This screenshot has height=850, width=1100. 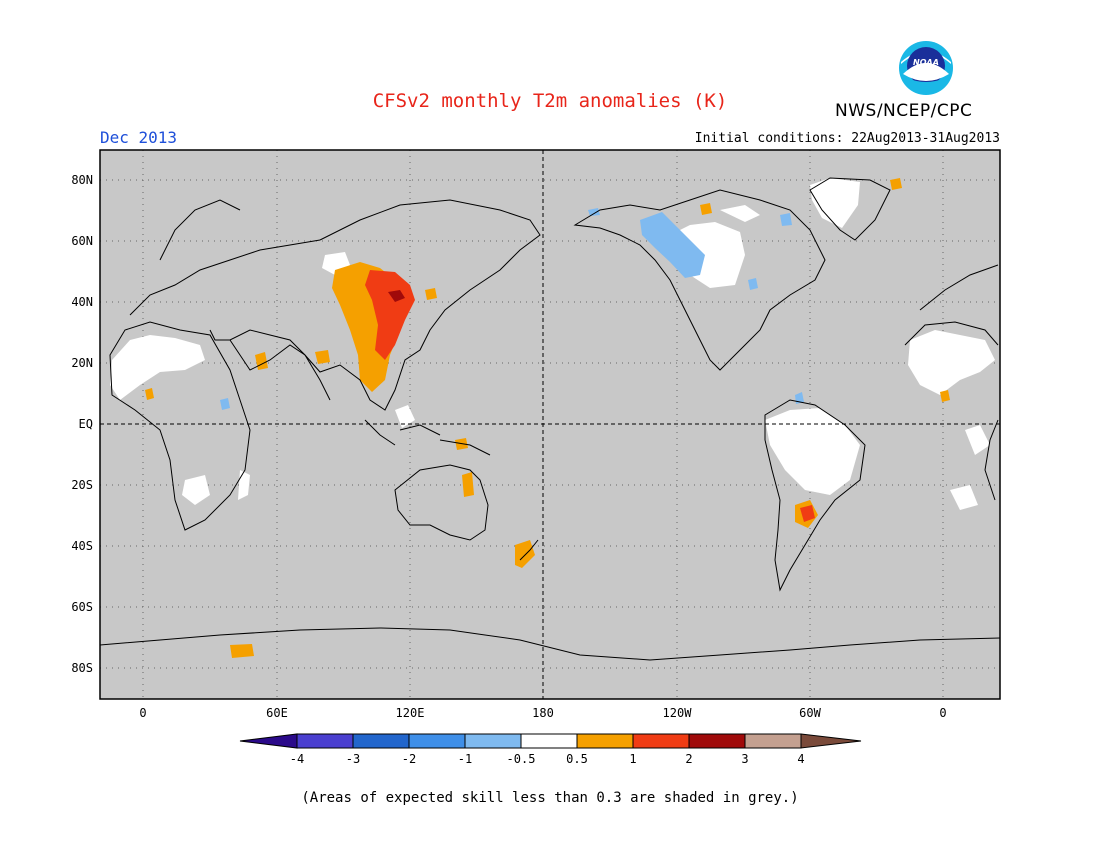 I want to click on lon-label-180: 180, so click(x=543, y=713).